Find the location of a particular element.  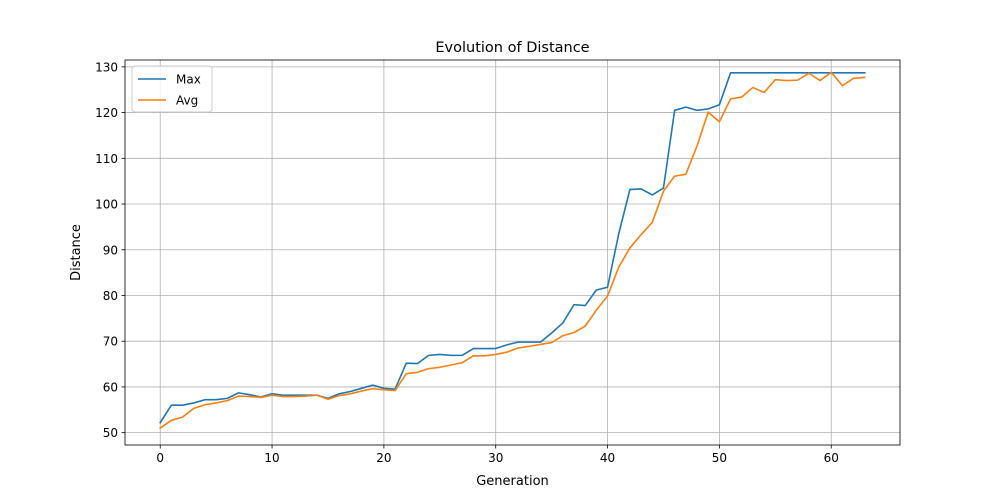

x-tick-label: 20 is located at coordinates (383, 458).